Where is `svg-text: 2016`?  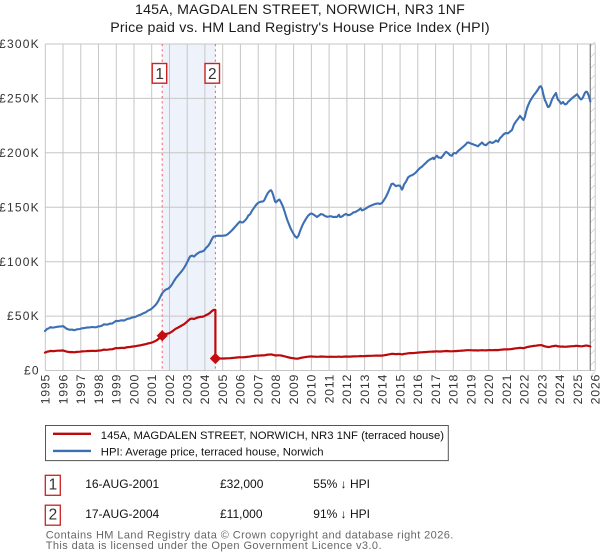
svg-text: 2016 is located at coordinates (418, 389).